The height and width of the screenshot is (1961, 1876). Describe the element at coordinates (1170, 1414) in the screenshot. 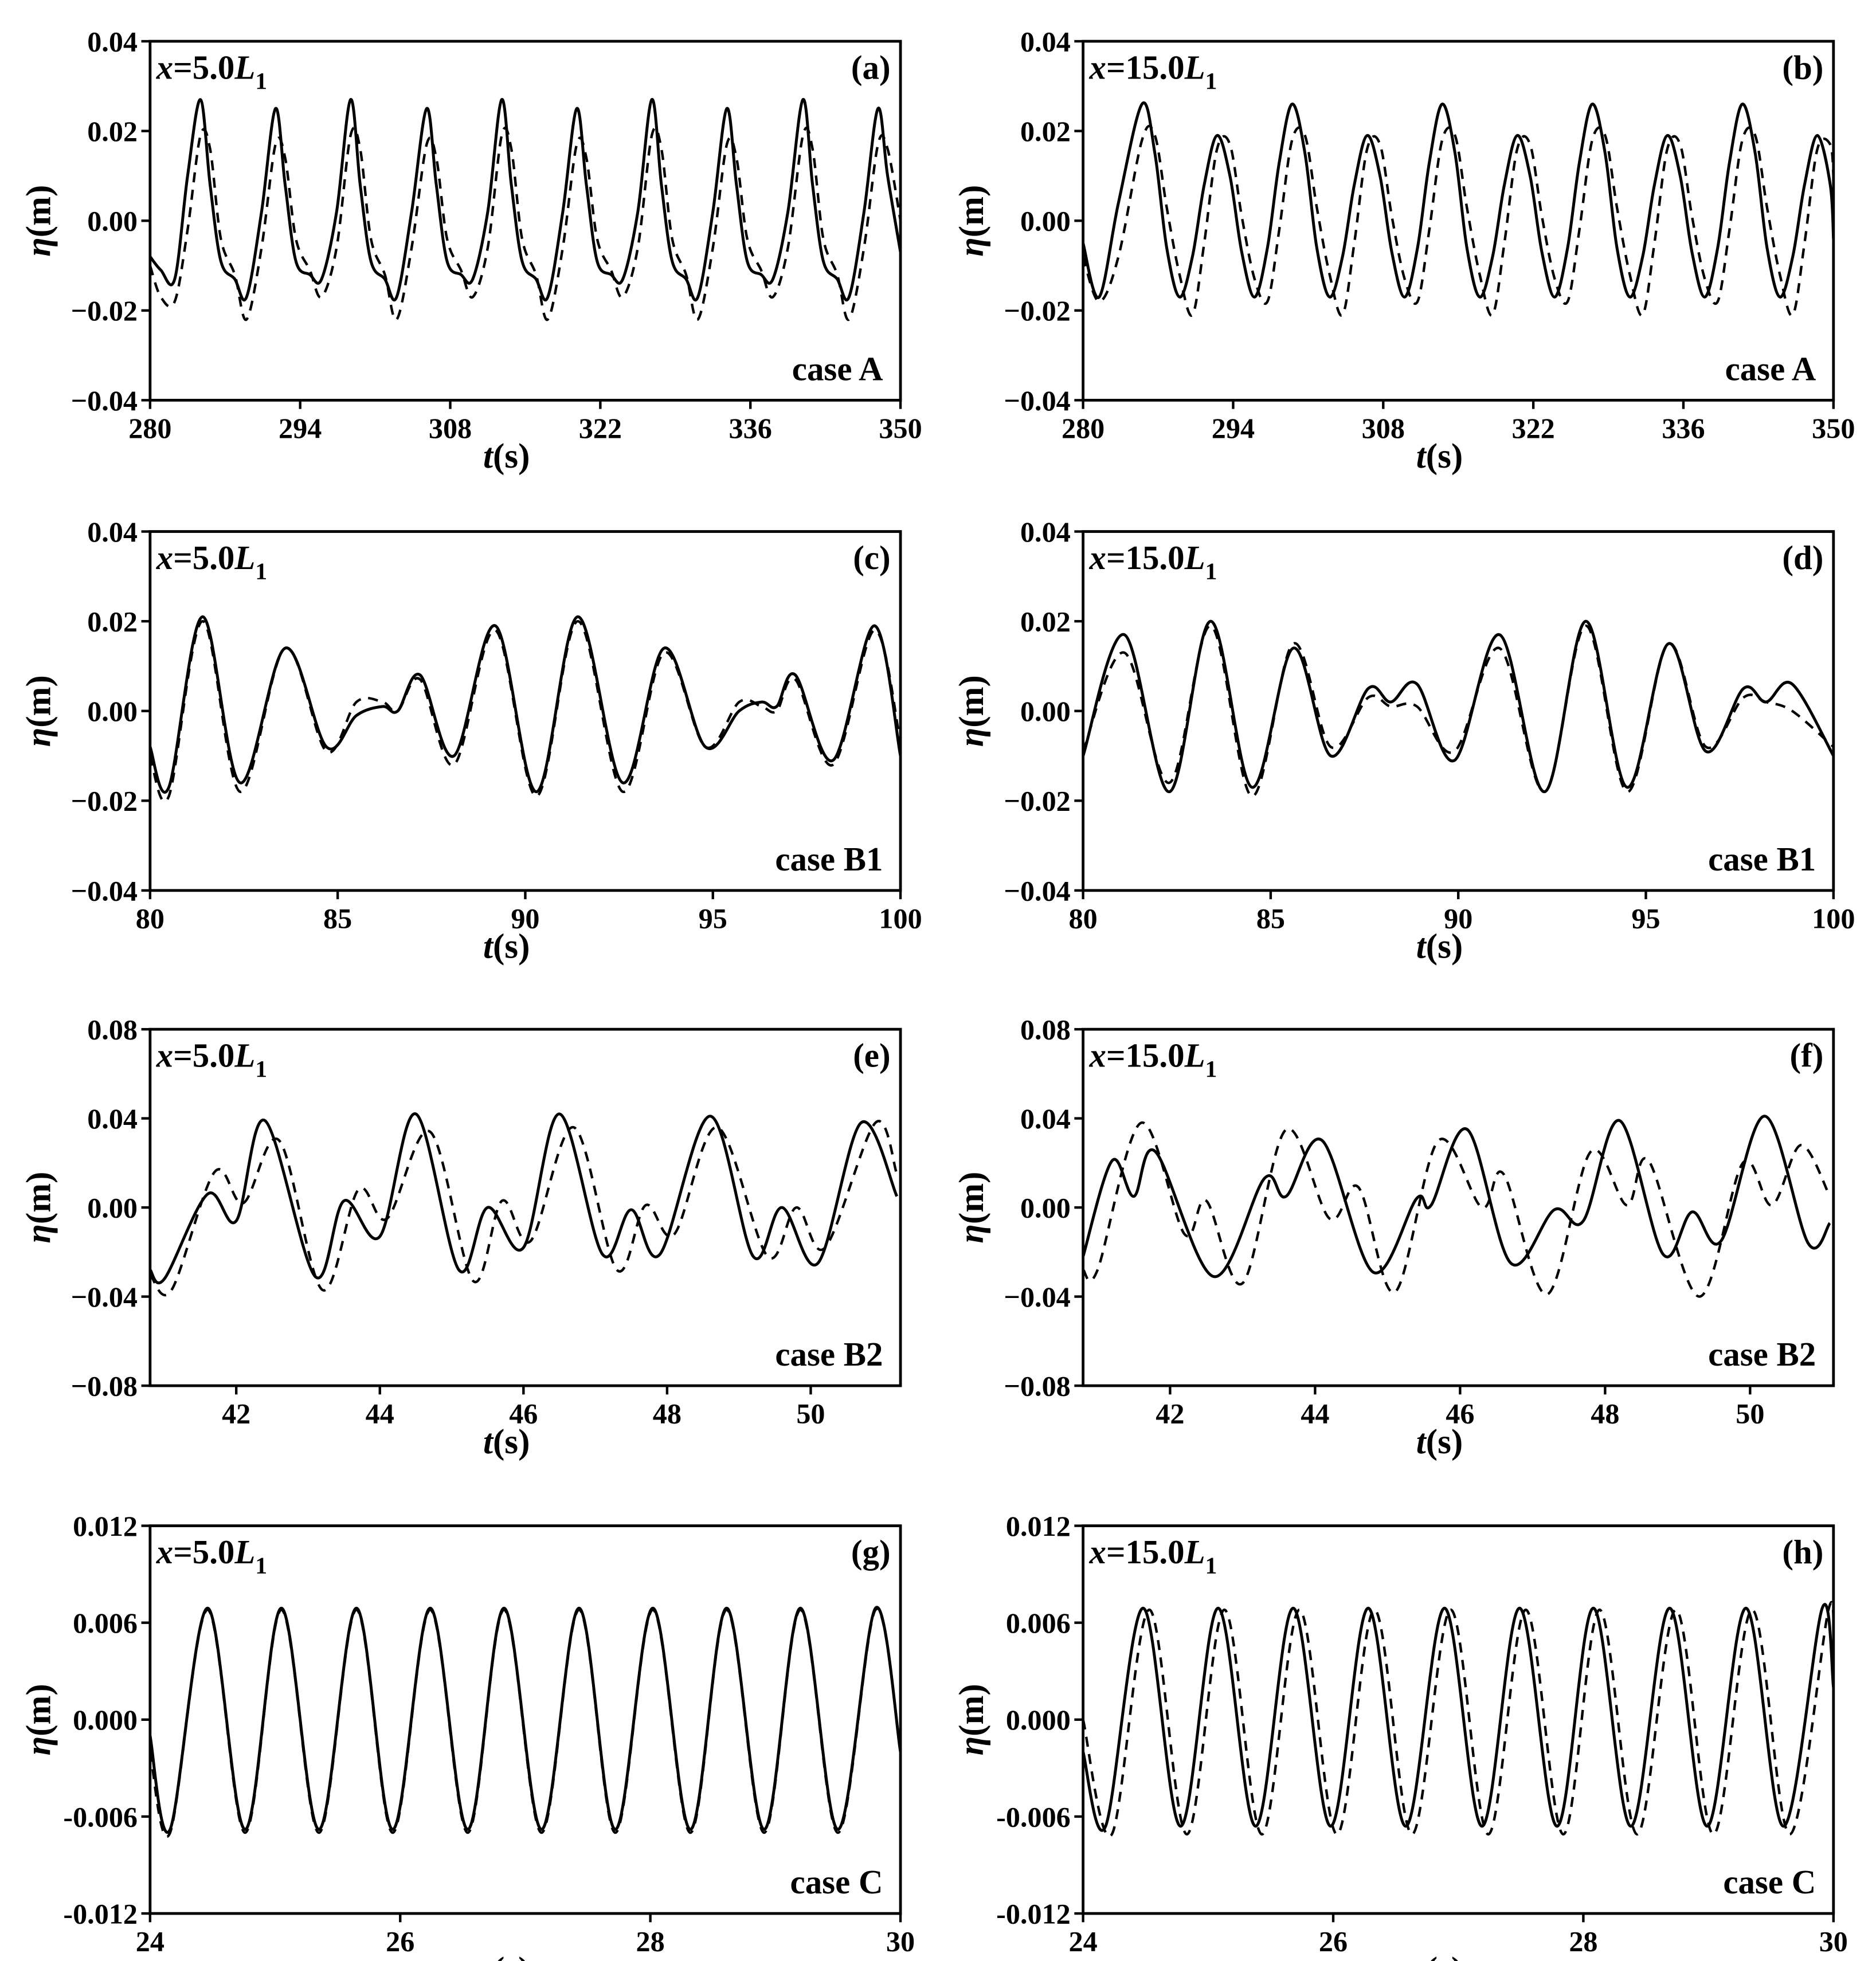

I see `x-tick-label: 42` at that location.